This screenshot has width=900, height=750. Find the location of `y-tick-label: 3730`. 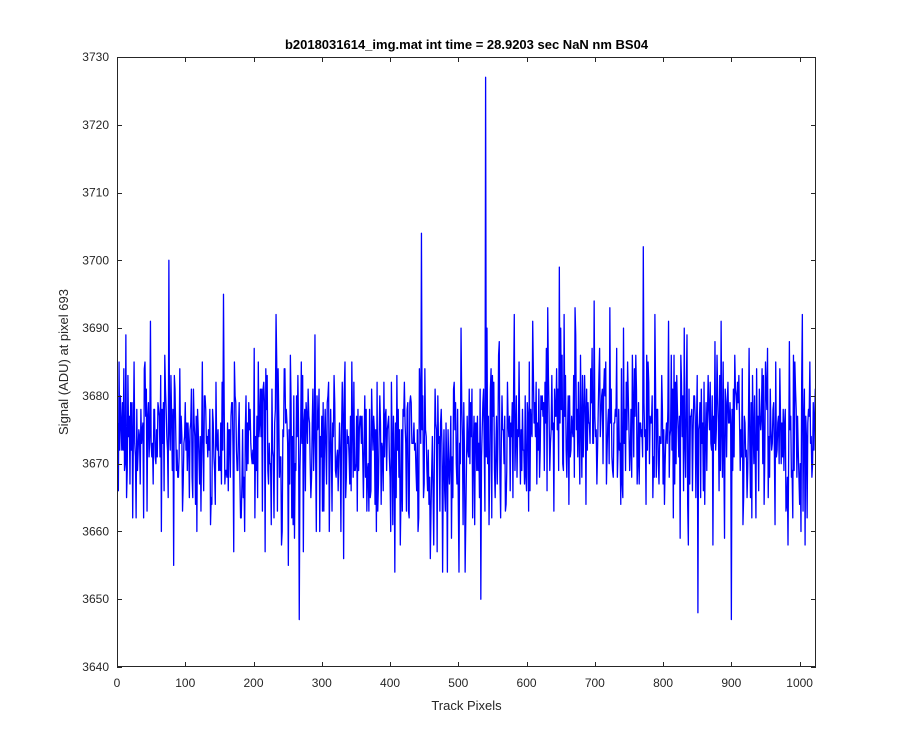

y-tick-label: 3730 is located at coordinates (95, 57).